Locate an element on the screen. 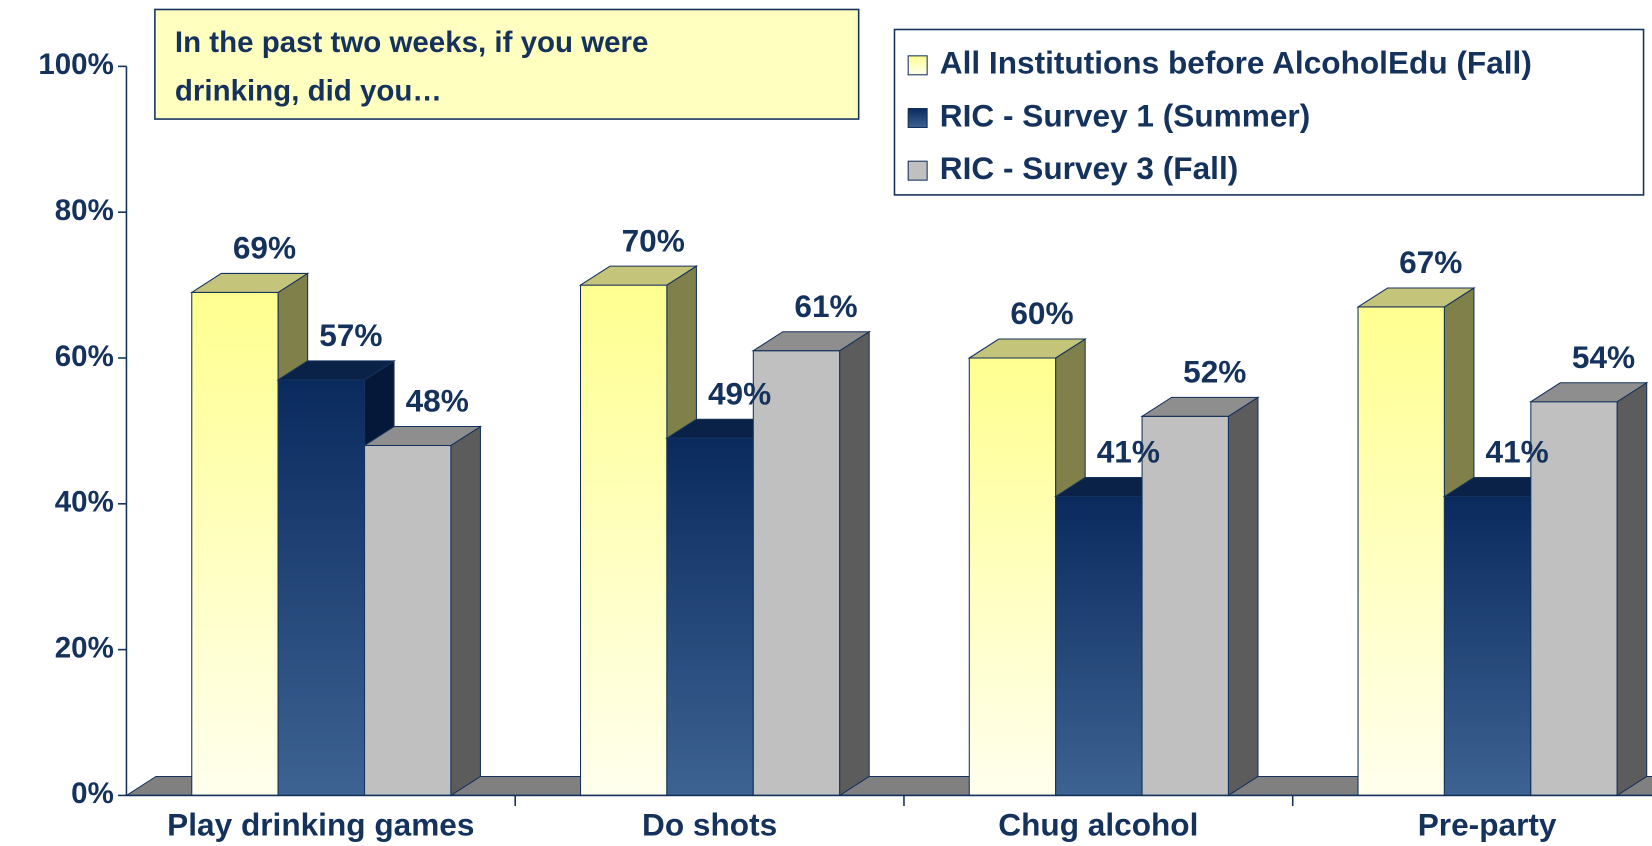  annotation-box is located at coordinates (507, 64).